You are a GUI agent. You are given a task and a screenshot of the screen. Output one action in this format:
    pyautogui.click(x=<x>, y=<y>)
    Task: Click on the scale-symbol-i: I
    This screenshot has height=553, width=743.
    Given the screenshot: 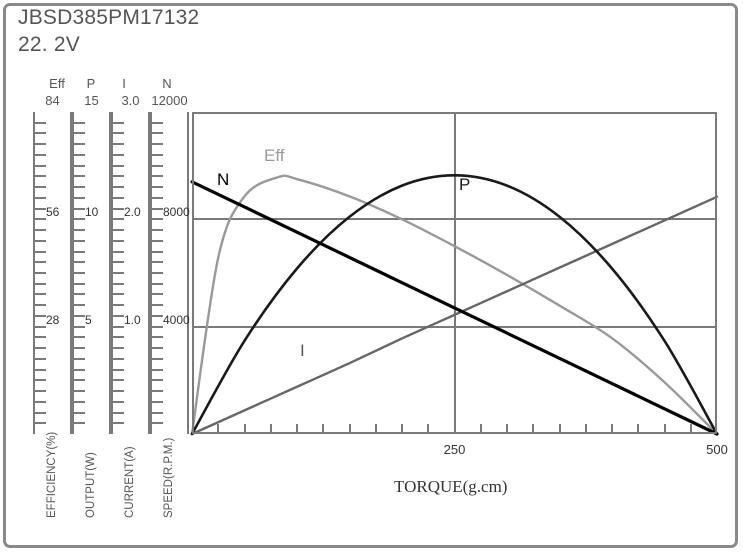 What is the action you would take?
    pyautogui.click(x=124, y=83)
    